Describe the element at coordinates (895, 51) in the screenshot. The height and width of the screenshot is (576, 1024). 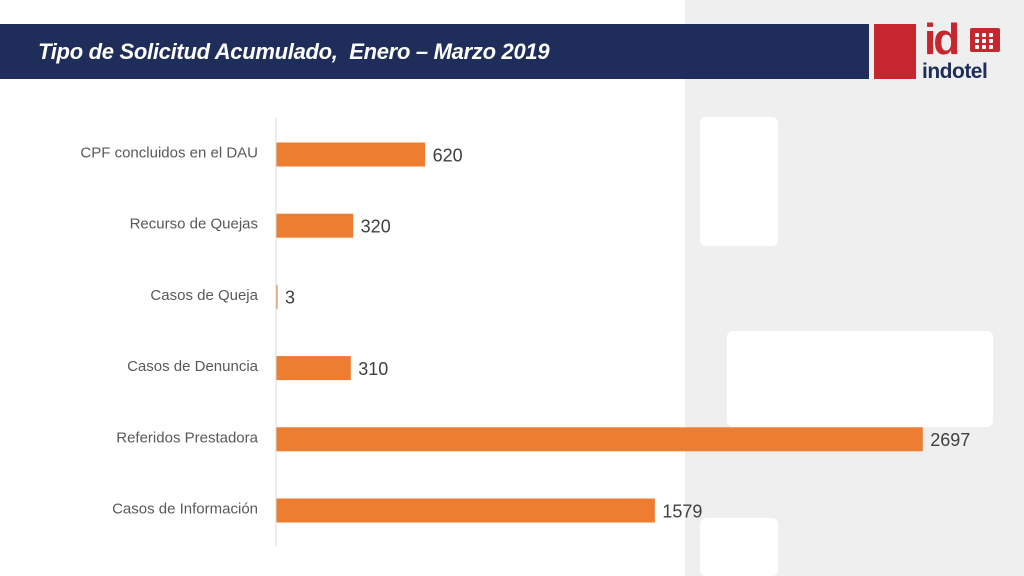
I see `brand-stripe` at that location.